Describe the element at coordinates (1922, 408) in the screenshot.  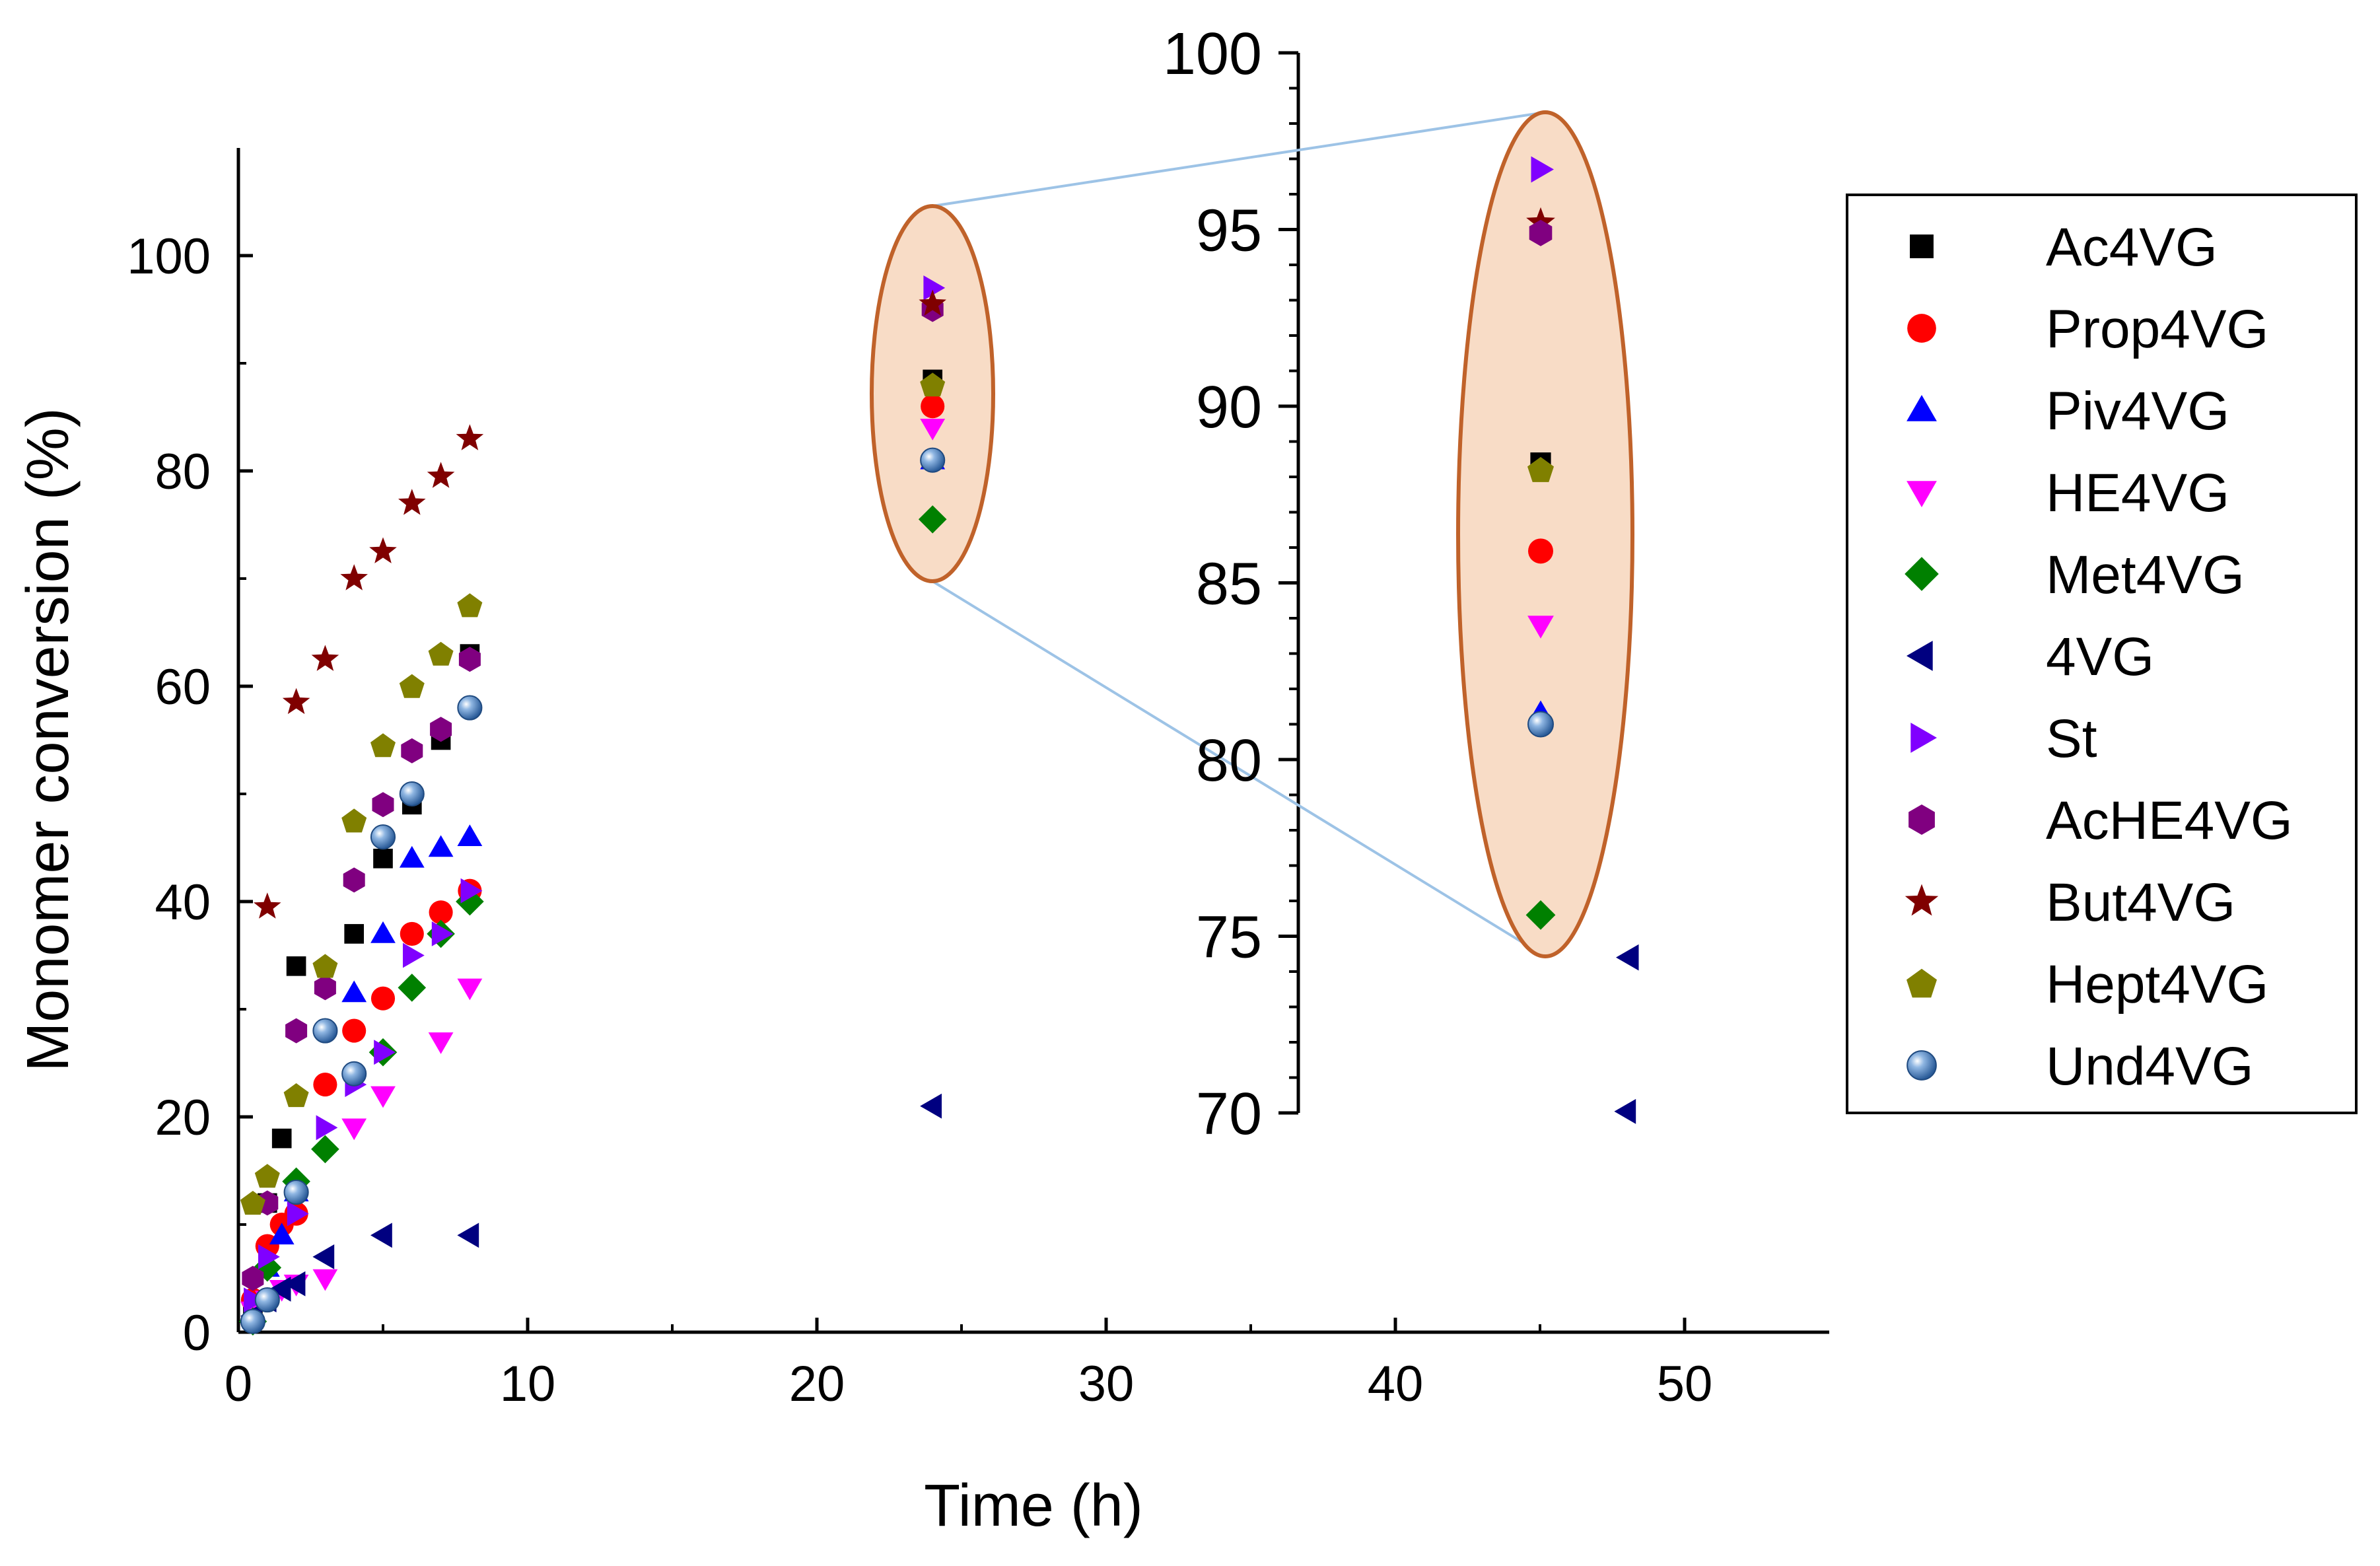
I see `legend-marker-piv4vg` at that location.